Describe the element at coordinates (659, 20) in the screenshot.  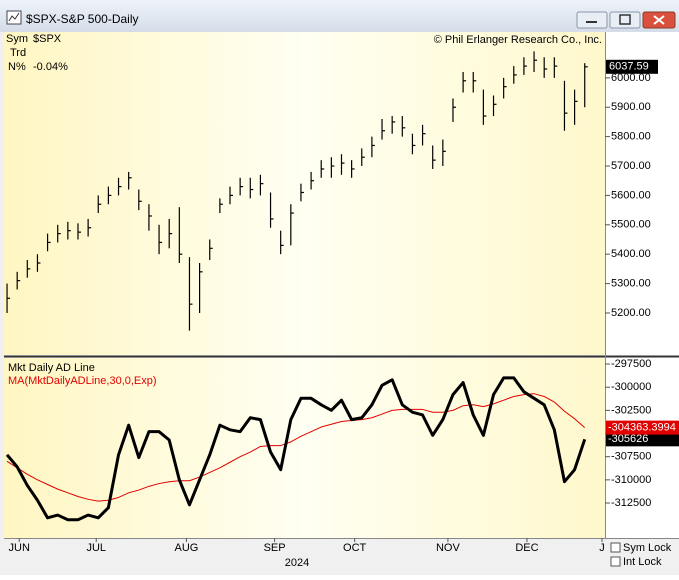
I see `close-glyph` at that location.